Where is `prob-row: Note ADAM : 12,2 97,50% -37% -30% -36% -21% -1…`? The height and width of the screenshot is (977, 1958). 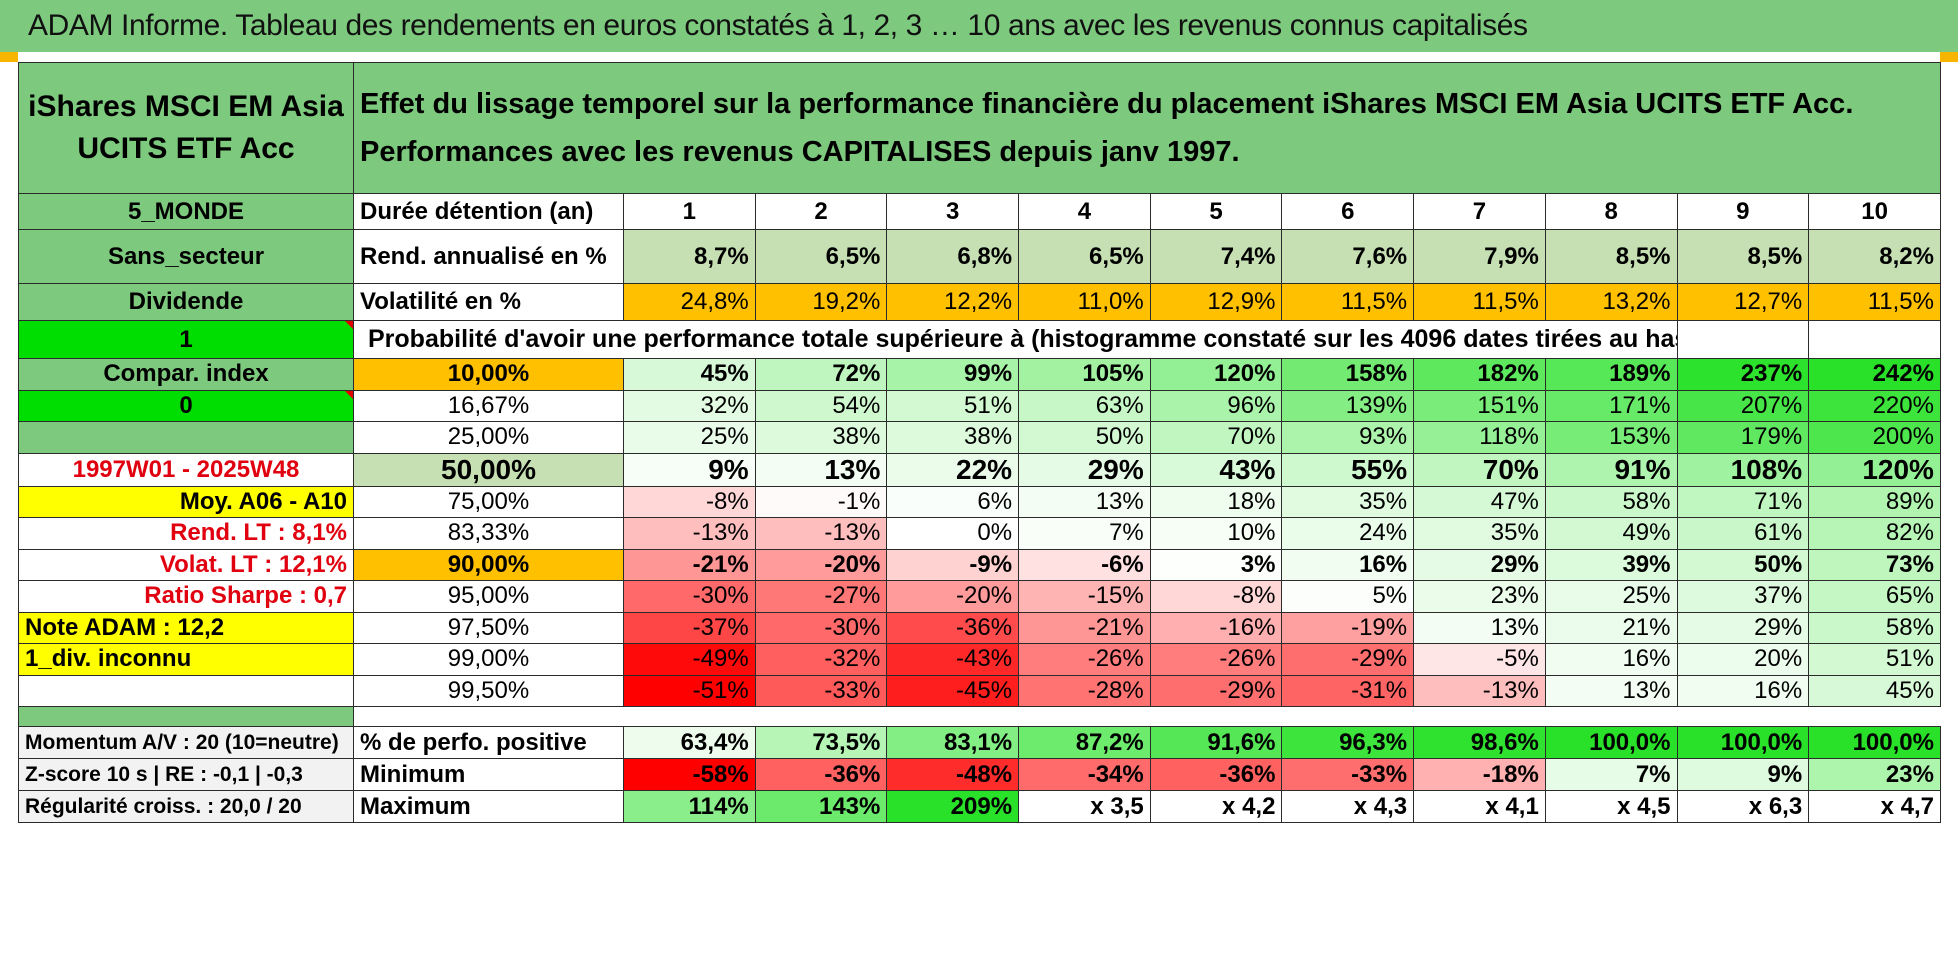 prob-row: Note ADAM : 12,2 97,50% -37% -30% -36% -21% -1… is located at coordinates (979, 627).